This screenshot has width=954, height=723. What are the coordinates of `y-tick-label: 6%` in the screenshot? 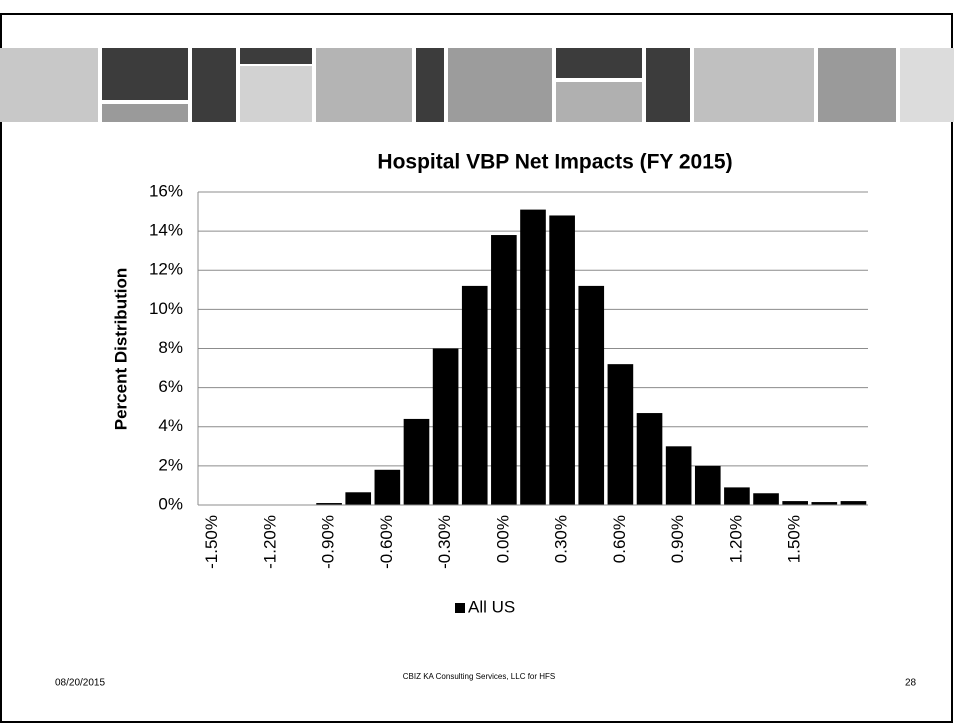 It's located at (170, 386).